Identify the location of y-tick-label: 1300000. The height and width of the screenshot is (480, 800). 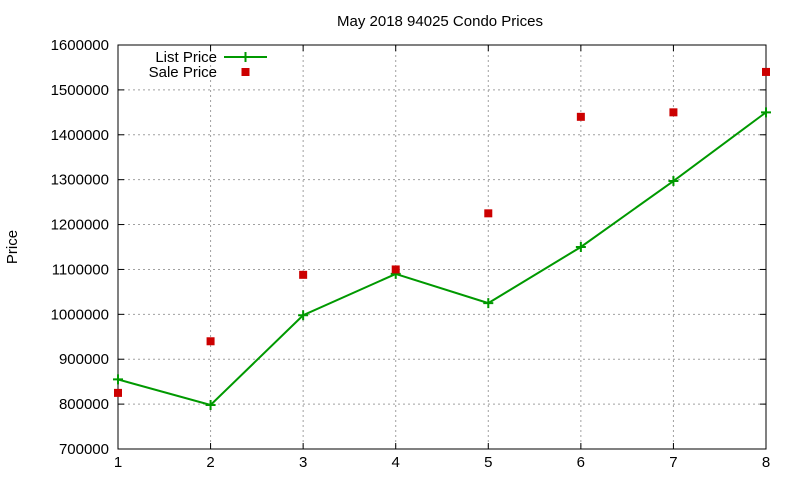
(80, 180).